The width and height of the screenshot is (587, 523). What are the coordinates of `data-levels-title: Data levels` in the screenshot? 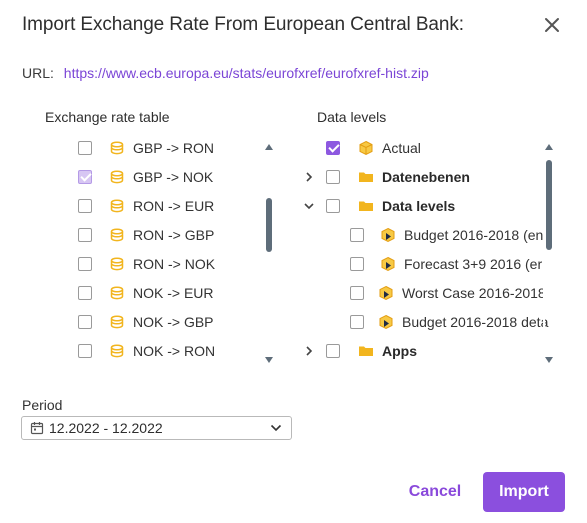 It's located at (352, 117).